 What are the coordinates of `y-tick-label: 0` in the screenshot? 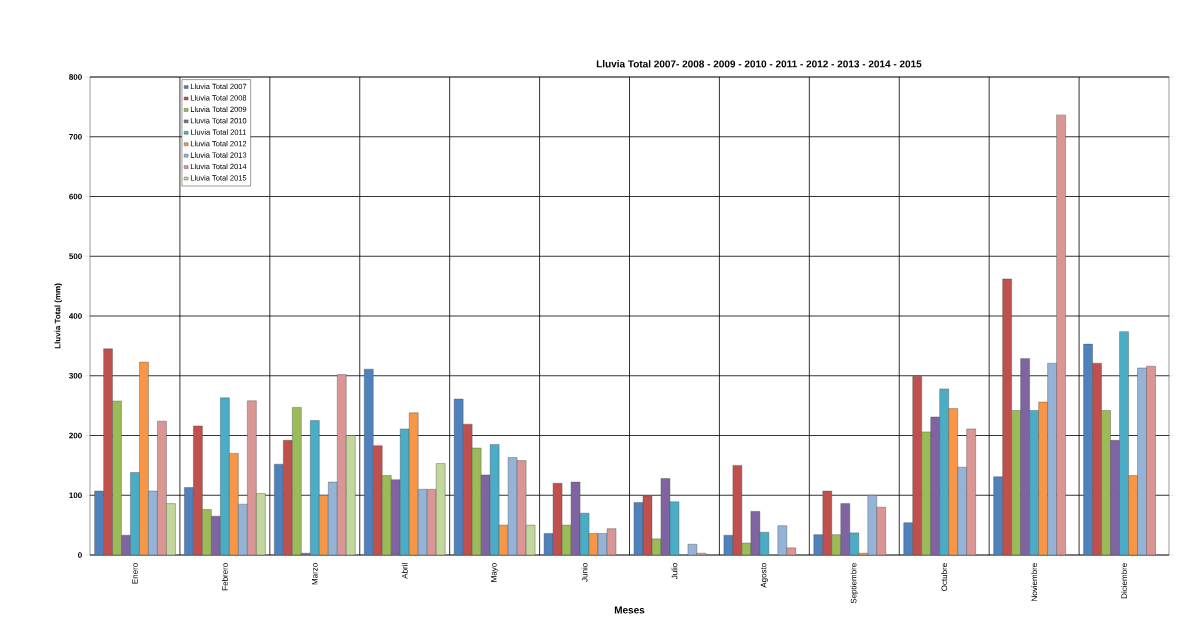 It's located at (80, 555).